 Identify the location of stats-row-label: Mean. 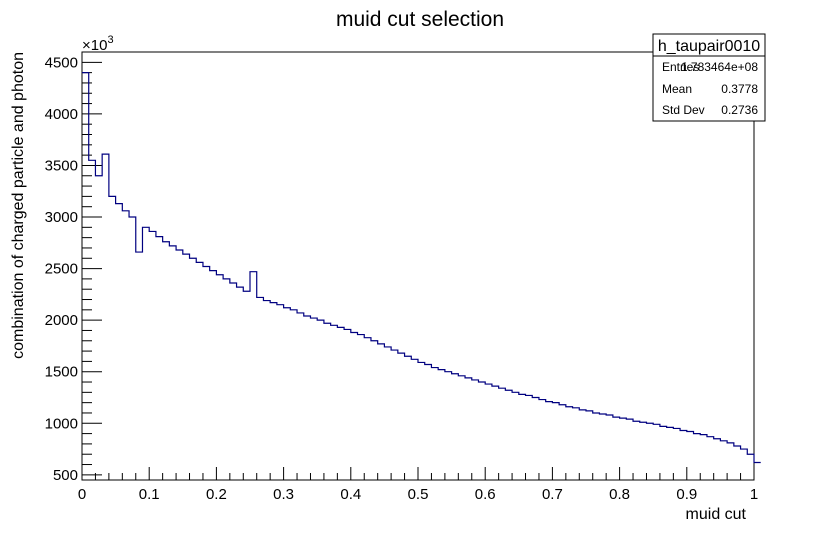
(677, 89).